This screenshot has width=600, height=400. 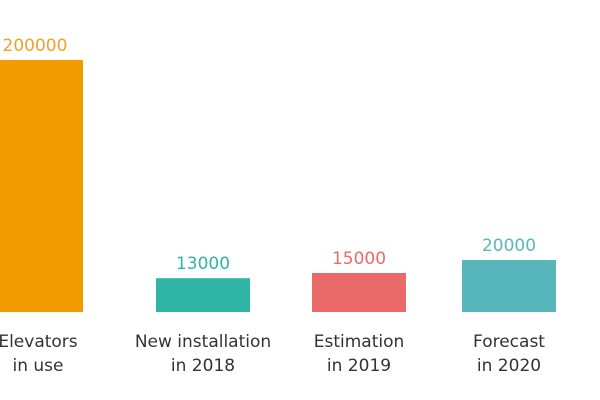 I want to click on category-label-4-line-2: in 2020, so click(x=509, y=366).